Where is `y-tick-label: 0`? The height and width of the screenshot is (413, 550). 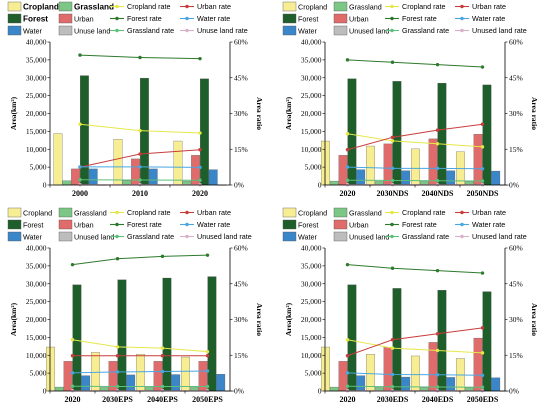 y-tick-label: 0 is located at coordinates (320, 185).